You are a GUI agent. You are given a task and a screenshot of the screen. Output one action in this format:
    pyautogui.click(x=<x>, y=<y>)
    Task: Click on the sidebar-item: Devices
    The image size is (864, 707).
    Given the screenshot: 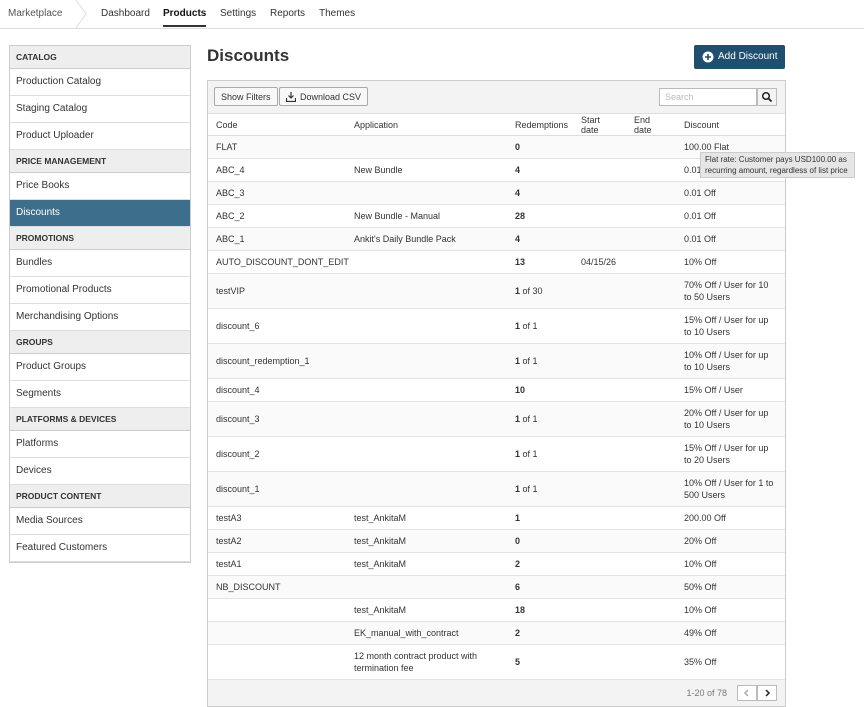 What is the action you would take?
    pyautogui.click(x=100, y=471)
    